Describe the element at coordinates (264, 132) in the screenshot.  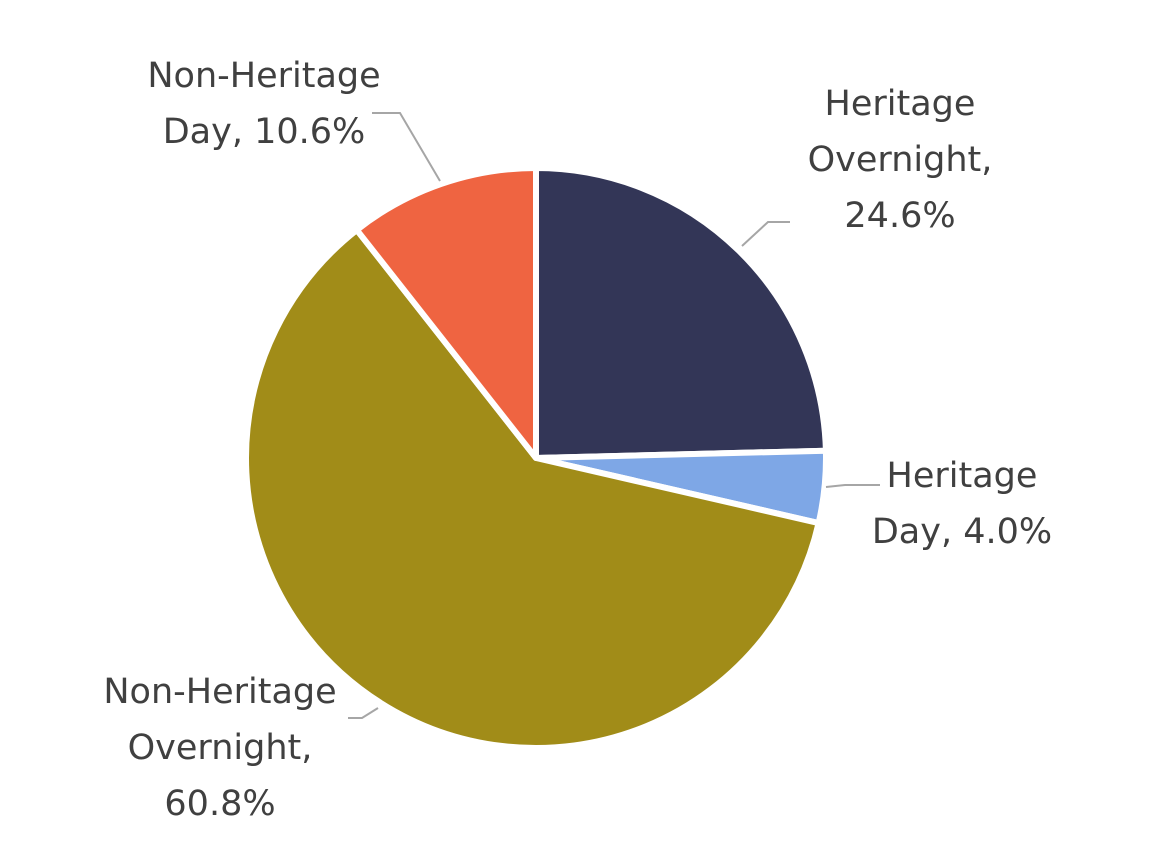
I see `data-label-line: Day, 10.6%` at that location.